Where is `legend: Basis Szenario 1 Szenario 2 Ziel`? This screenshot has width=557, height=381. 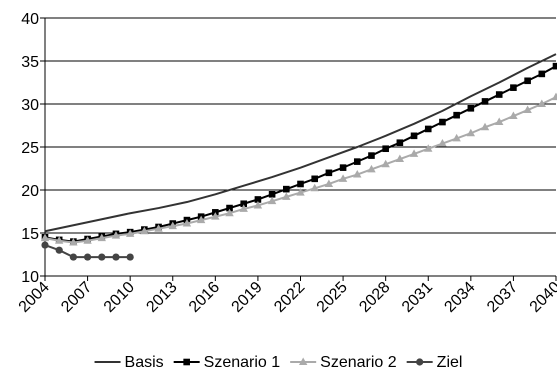
legend: Basis Szenario 1 Szenario 2 Ziel is located at coordinates (278, 362).